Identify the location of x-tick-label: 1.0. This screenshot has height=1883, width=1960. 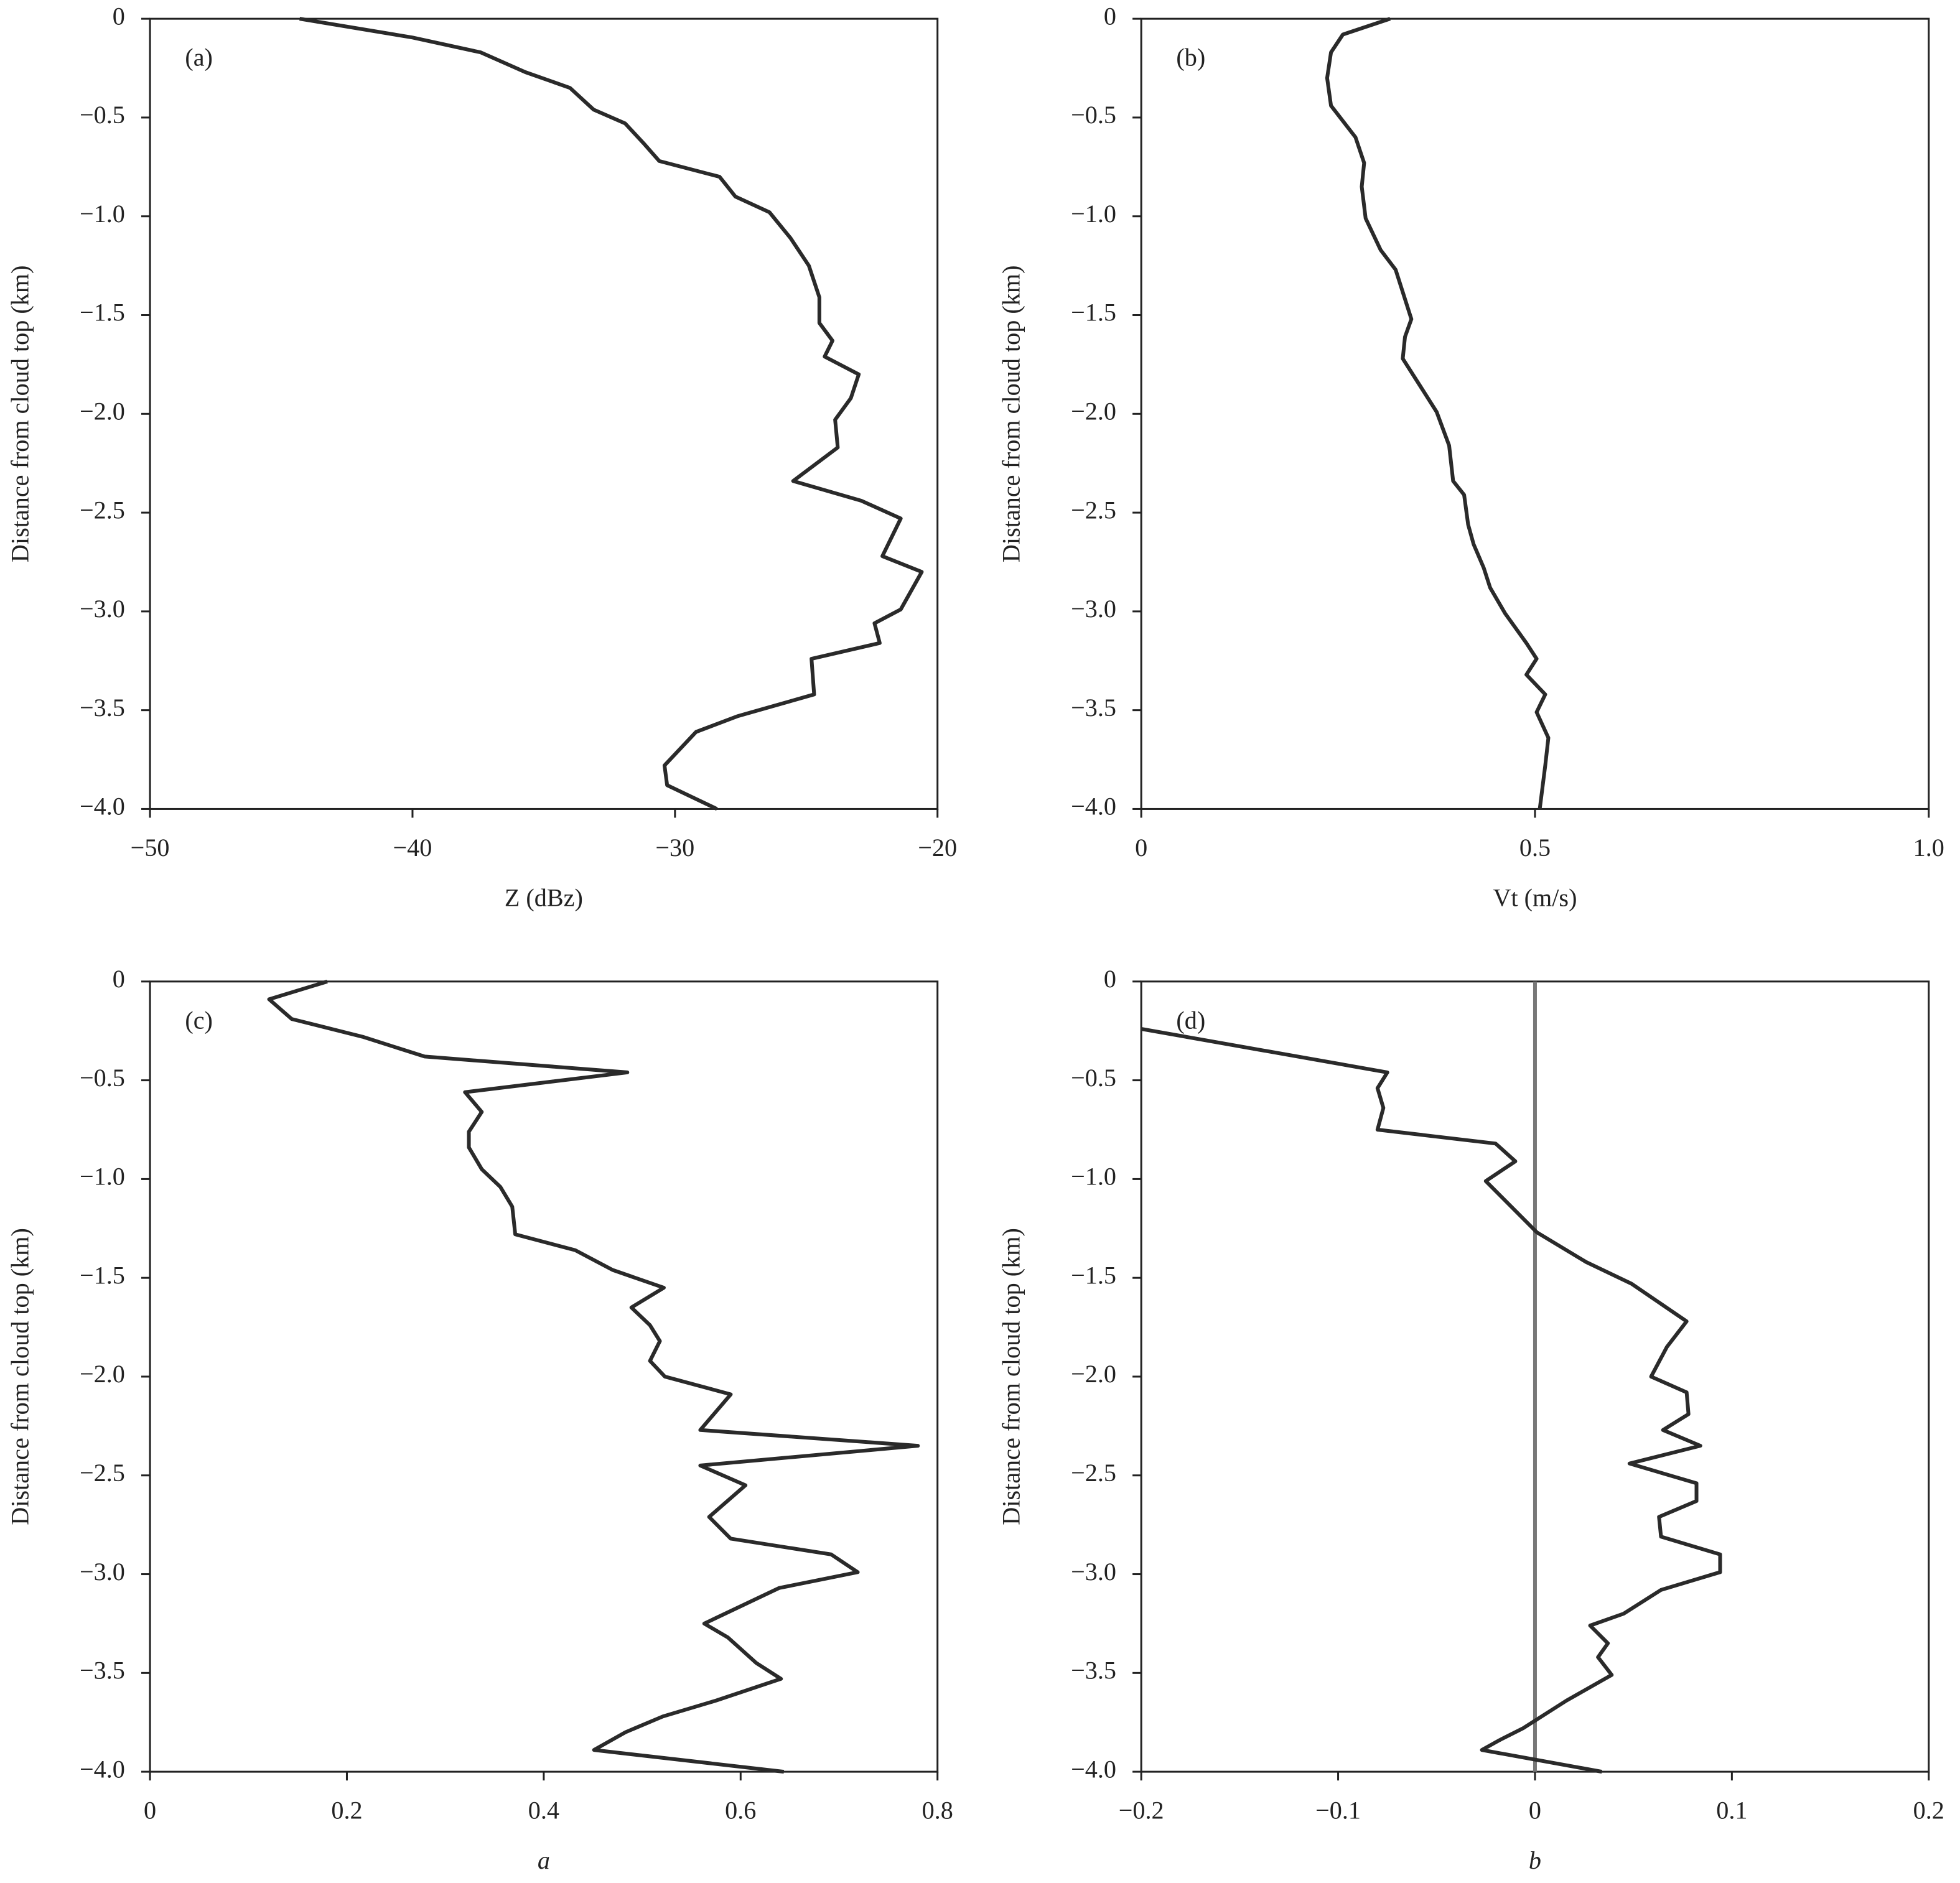
(1928, 848).